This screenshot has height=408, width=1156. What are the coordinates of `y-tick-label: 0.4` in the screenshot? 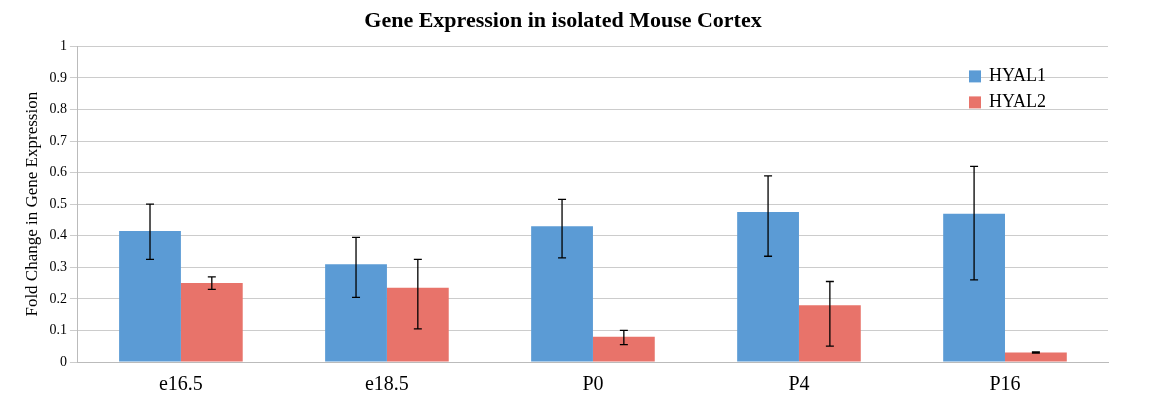 It's located at (58, 235).